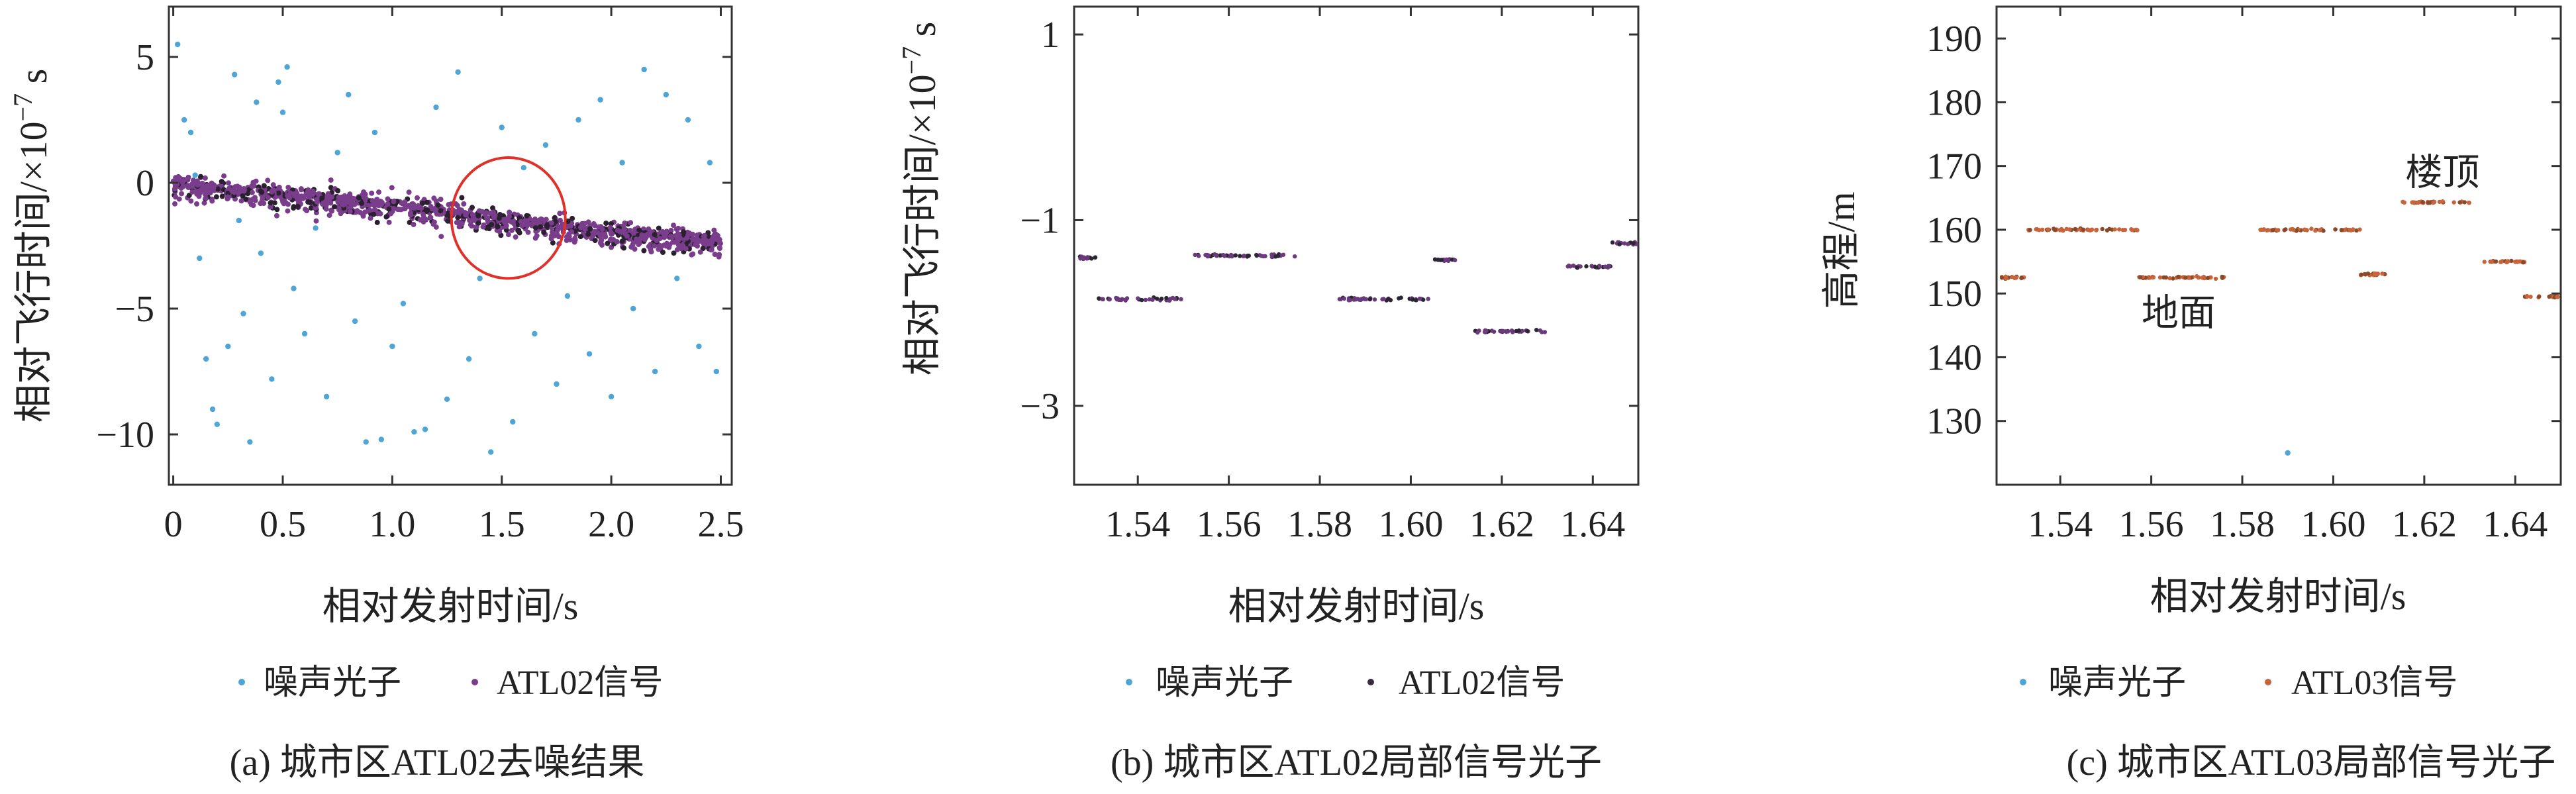  I want to click on x-tick-label: 1.60, so click(1410, 524).